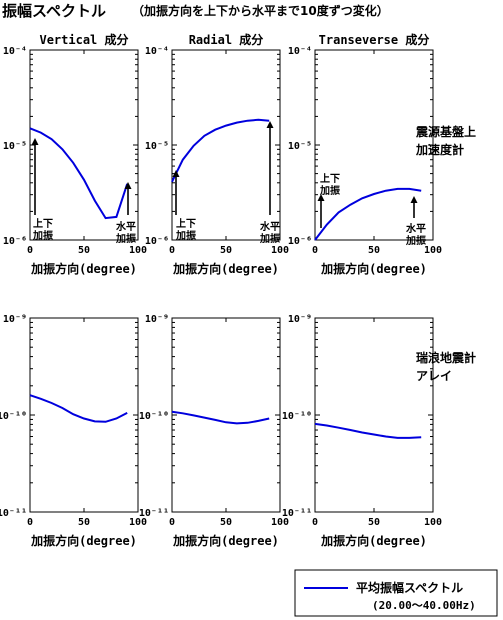 The image size is (503, 620). What do you see at coordinates (83, 39) in the screenshot?
I see `panel-title: Vertical 成分` at bounding box center [83, 39].